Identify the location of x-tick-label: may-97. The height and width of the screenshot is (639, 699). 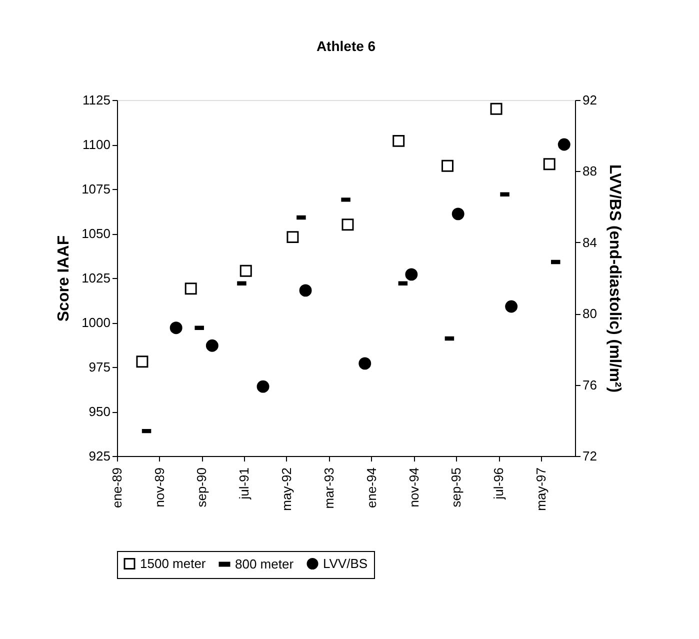
(540, 489).